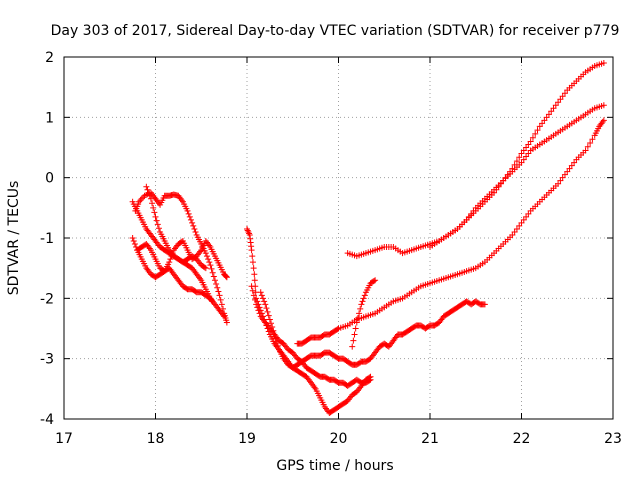 Image resolution: width=640 pixels, height=480 pixels. Describe the element at coordinates (47, 420) in the screenshot. I see `y-tick-label: -4` at that location.